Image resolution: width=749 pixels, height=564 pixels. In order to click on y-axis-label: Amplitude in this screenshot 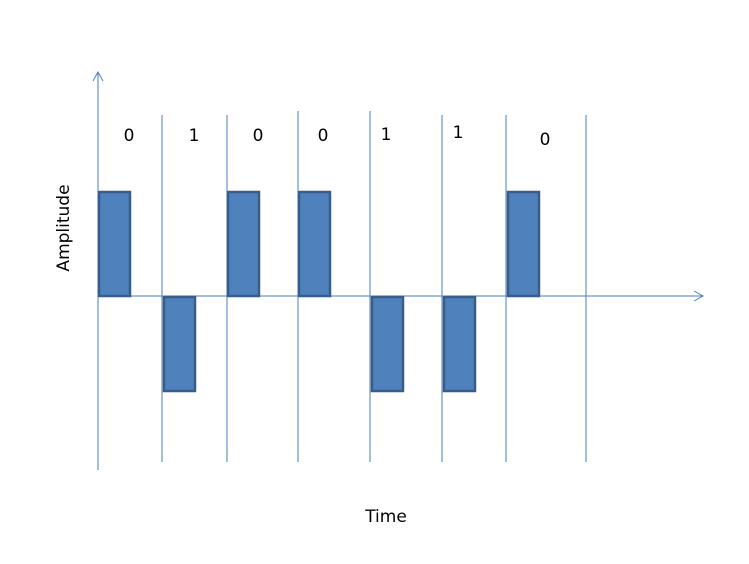, I will do `click(64, 227)`.